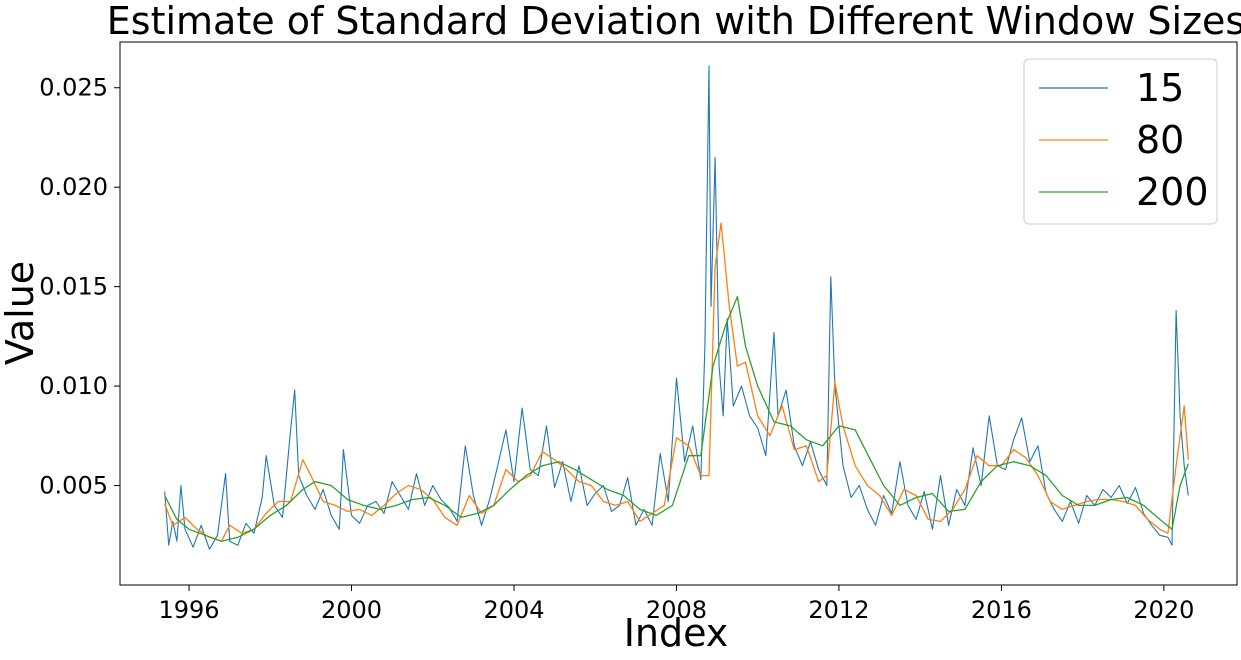  Describe the element at coordinates (1163, 610) in the screenshot. I see `x-tick-label: 2020` at that location.